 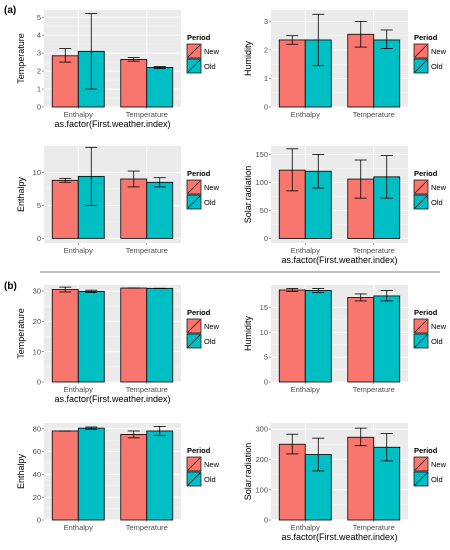 I want to click on y-tick-label: 150, so click(x=261, y=154).